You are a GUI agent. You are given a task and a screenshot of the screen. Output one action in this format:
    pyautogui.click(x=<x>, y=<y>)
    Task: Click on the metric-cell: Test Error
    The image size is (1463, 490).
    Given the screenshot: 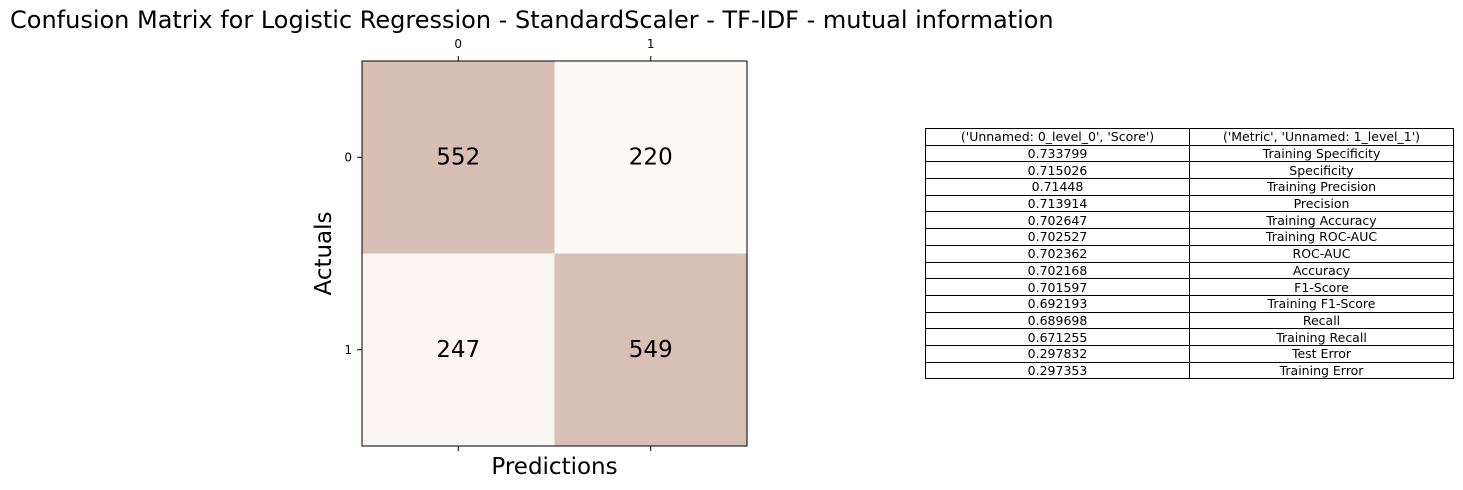 What is the action you would take?
    pyautogui.click(x=1321, y=353)
    